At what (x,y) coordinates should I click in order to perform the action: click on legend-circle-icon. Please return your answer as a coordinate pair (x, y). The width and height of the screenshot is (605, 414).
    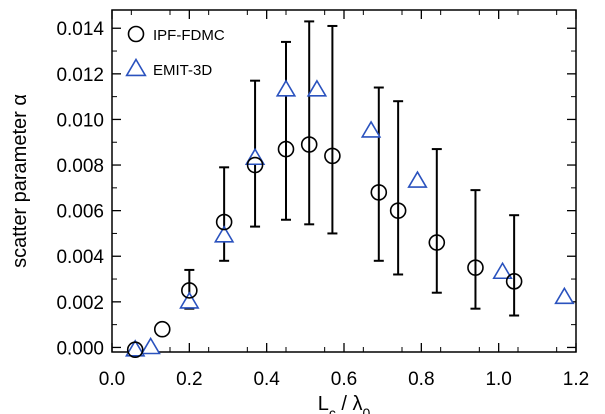
    Looking at the image, I should click on (136, 34).